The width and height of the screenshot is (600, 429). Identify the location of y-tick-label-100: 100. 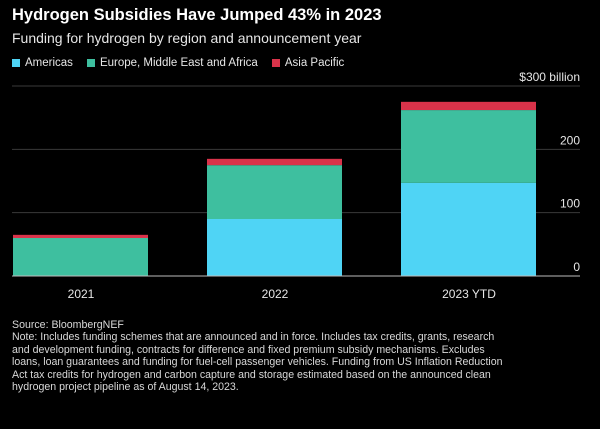
(570, 204).